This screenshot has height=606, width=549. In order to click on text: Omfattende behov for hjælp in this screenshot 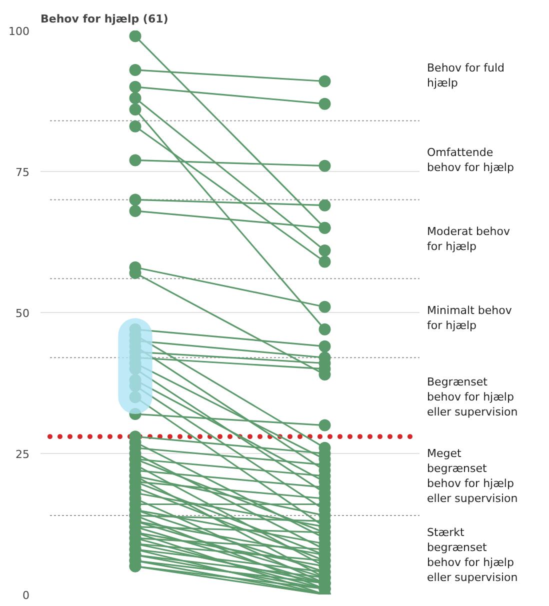, I will do `click(470, 160)`.